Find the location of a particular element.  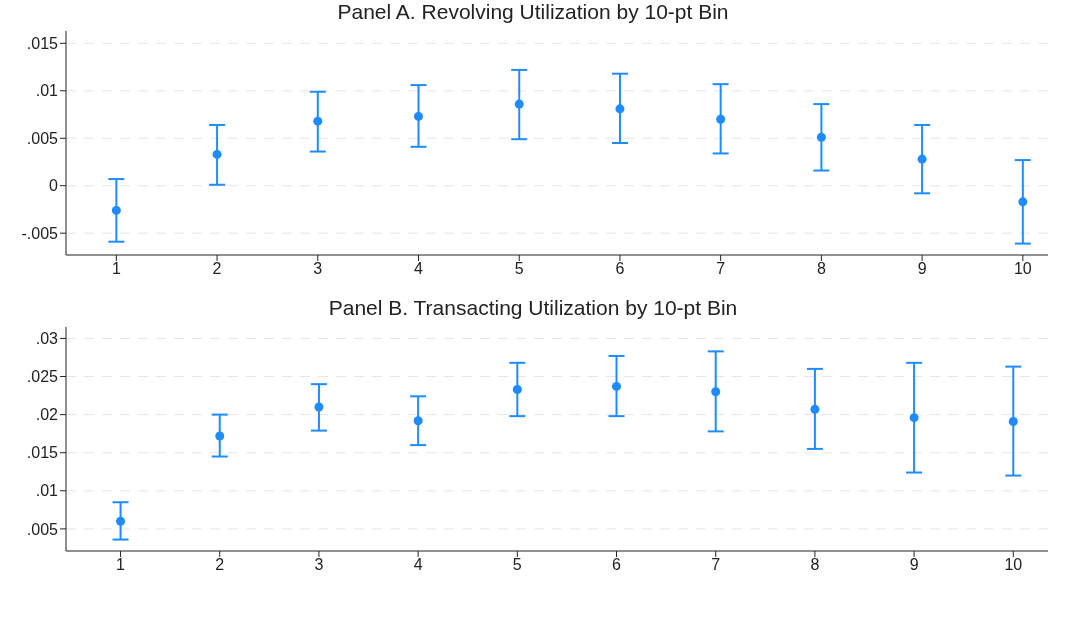

y-tick-label: 0 is located at coordinates (54, 186).